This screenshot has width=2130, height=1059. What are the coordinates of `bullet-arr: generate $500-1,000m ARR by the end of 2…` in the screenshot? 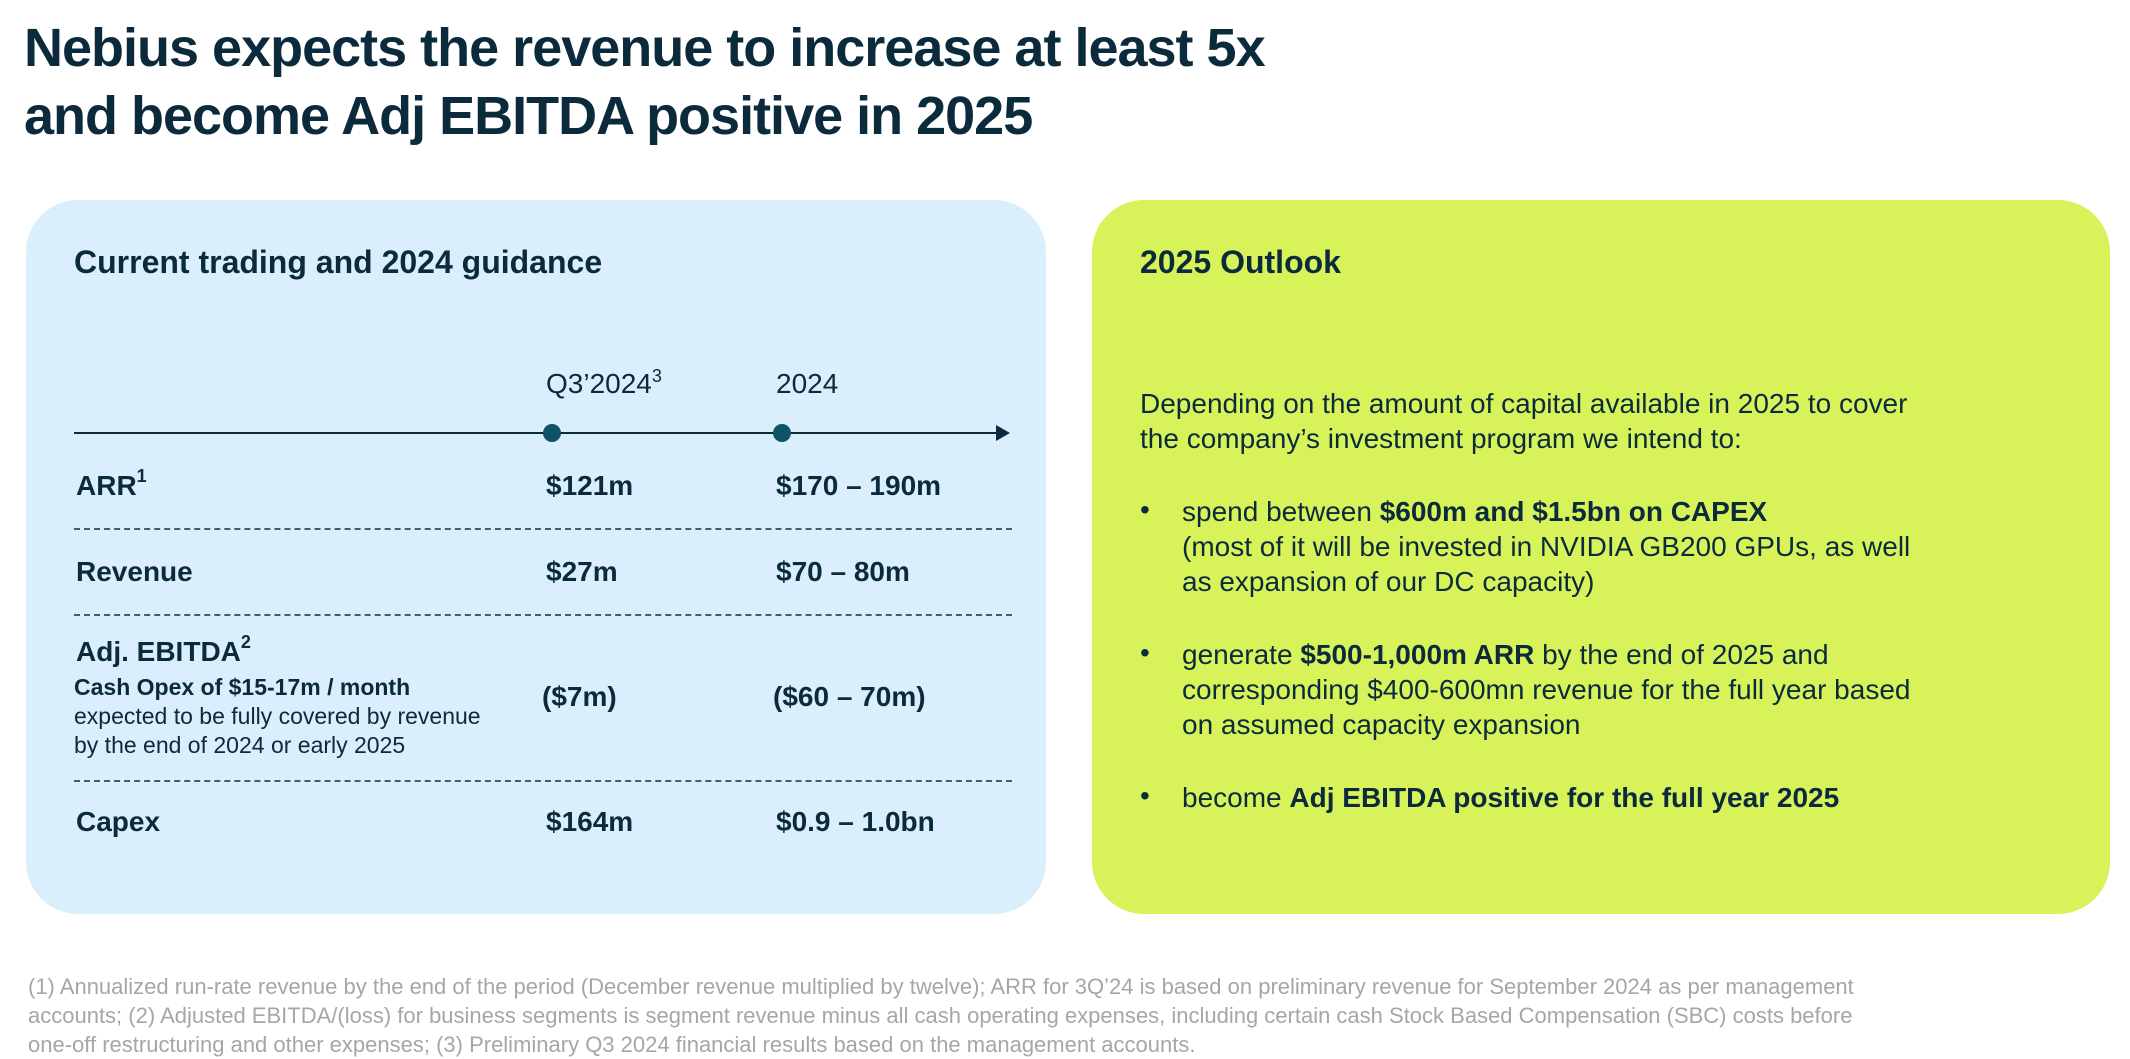 It's located at (1546, 689).